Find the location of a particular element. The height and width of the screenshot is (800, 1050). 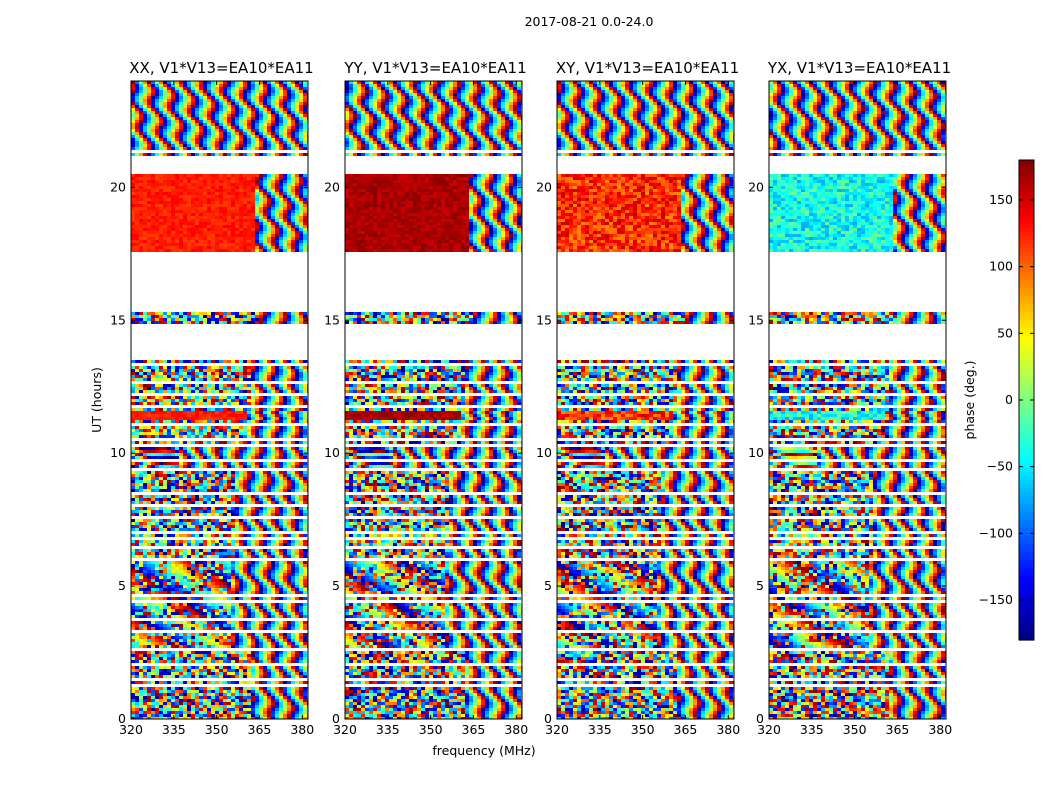

panel-title: XY, V1*V13=EA10*EA11 is located at coordinates (647, 68).